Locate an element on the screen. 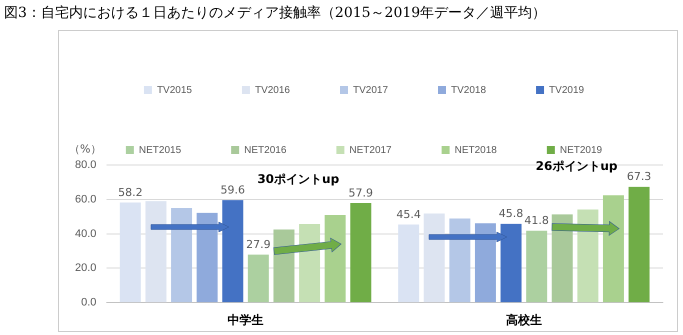  legend-label: NET2016 is located at coordinates (265, 150).